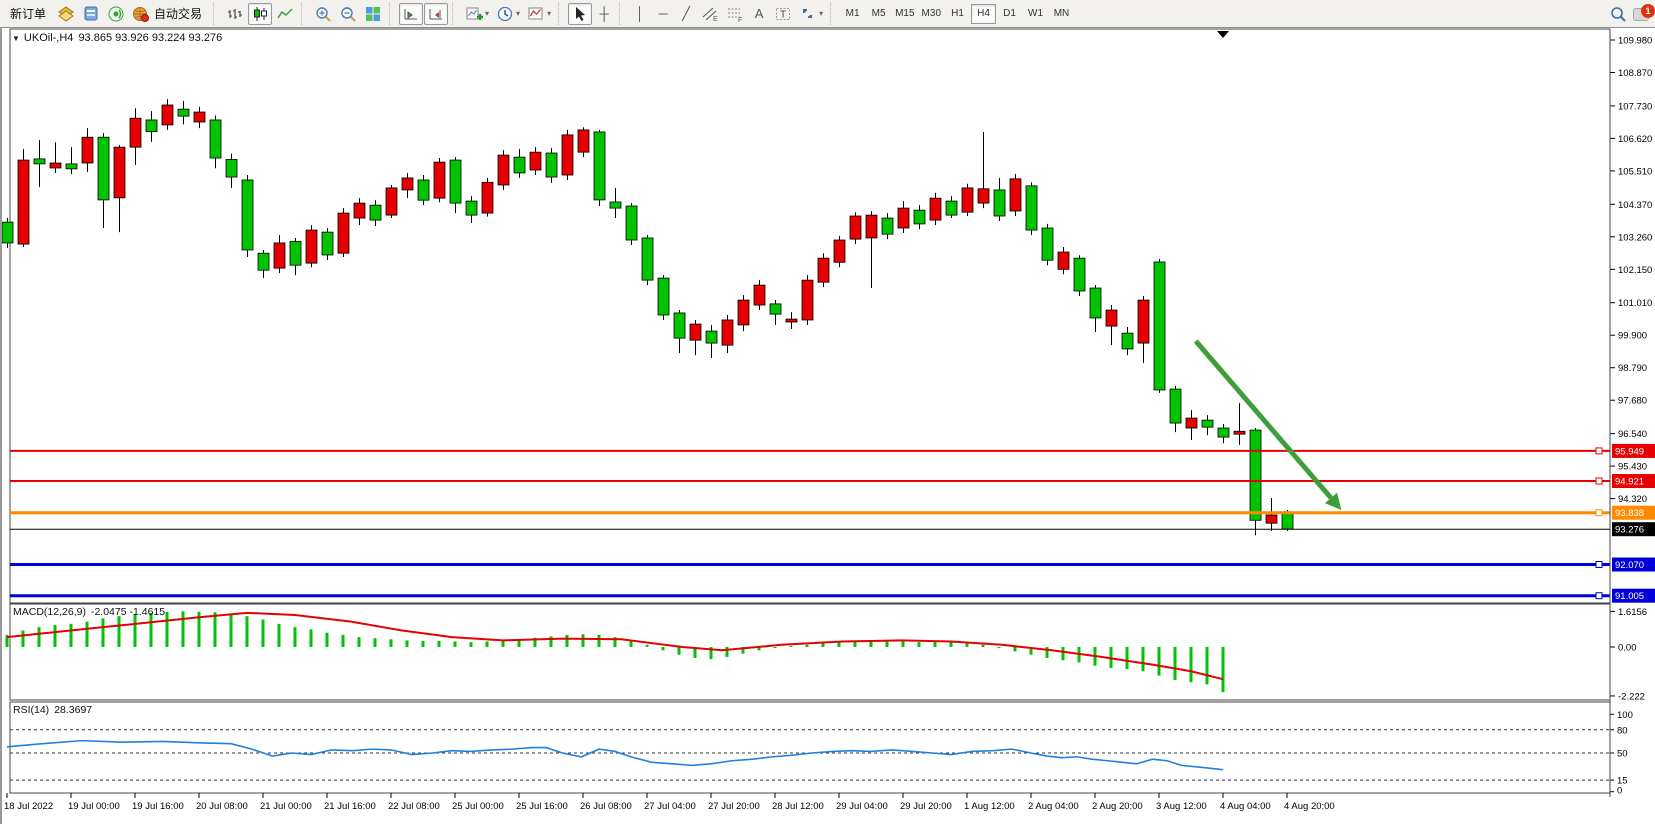 The height and width of the screenshot is (824, 1655). I want to click on fibonacci-tool: F, so click(735, 14).